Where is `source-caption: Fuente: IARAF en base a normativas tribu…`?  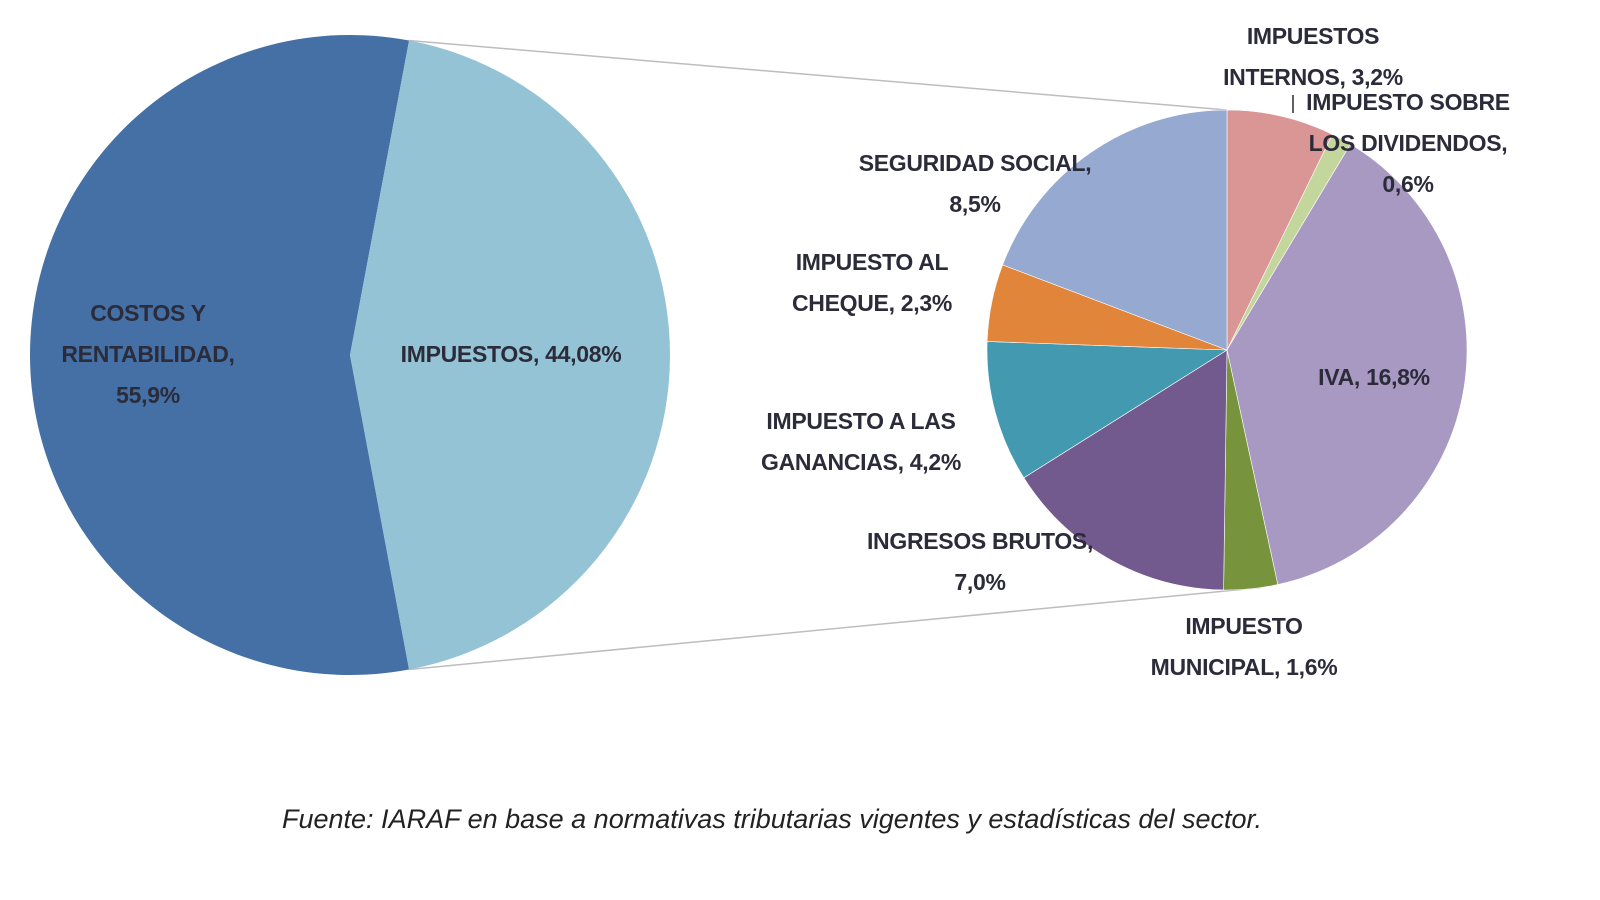 source-caption: Fuente: IARAF en base a normativas tribu… is located at coordinates (772, 819).